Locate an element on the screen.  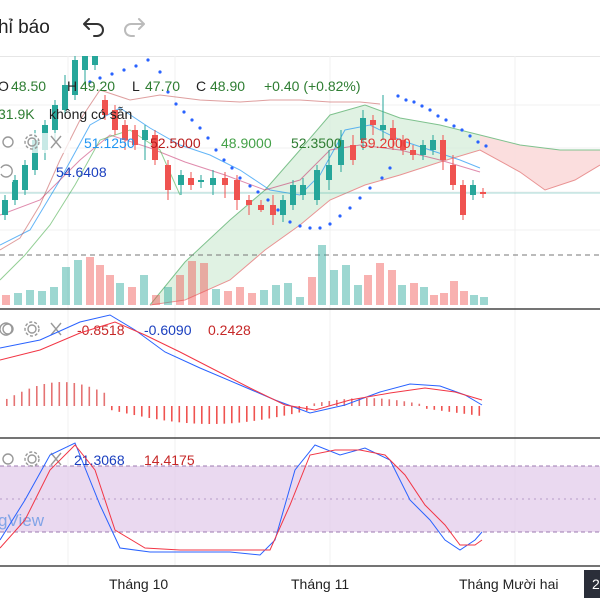
redo-arrow-icon is located at coordinates (134, 28).